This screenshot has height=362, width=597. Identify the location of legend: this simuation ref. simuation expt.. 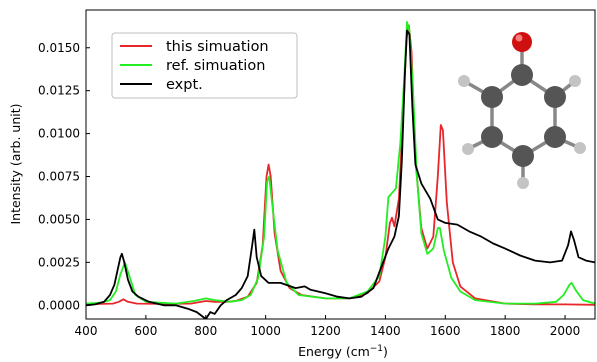
(204, 65).